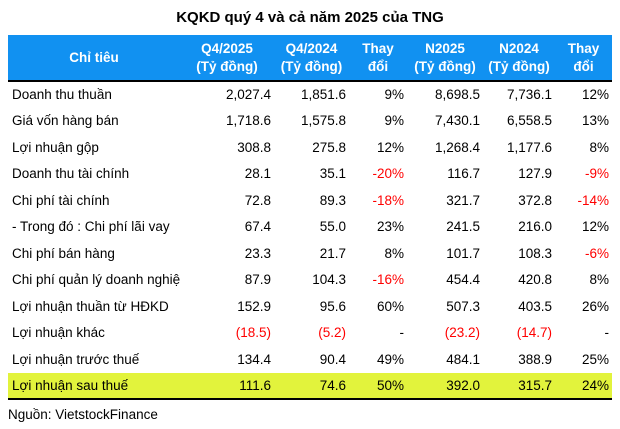 The width and height of the screenshot is (620, 429). I want to click on value-cell: 372.8, so click(535, 200).